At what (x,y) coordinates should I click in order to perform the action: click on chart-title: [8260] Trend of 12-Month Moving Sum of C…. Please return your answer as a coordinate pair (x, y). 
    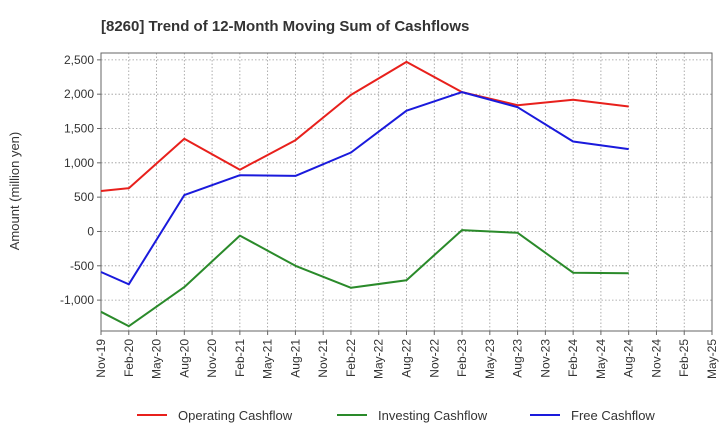
    Looking at the image, I should click on (285, 26).